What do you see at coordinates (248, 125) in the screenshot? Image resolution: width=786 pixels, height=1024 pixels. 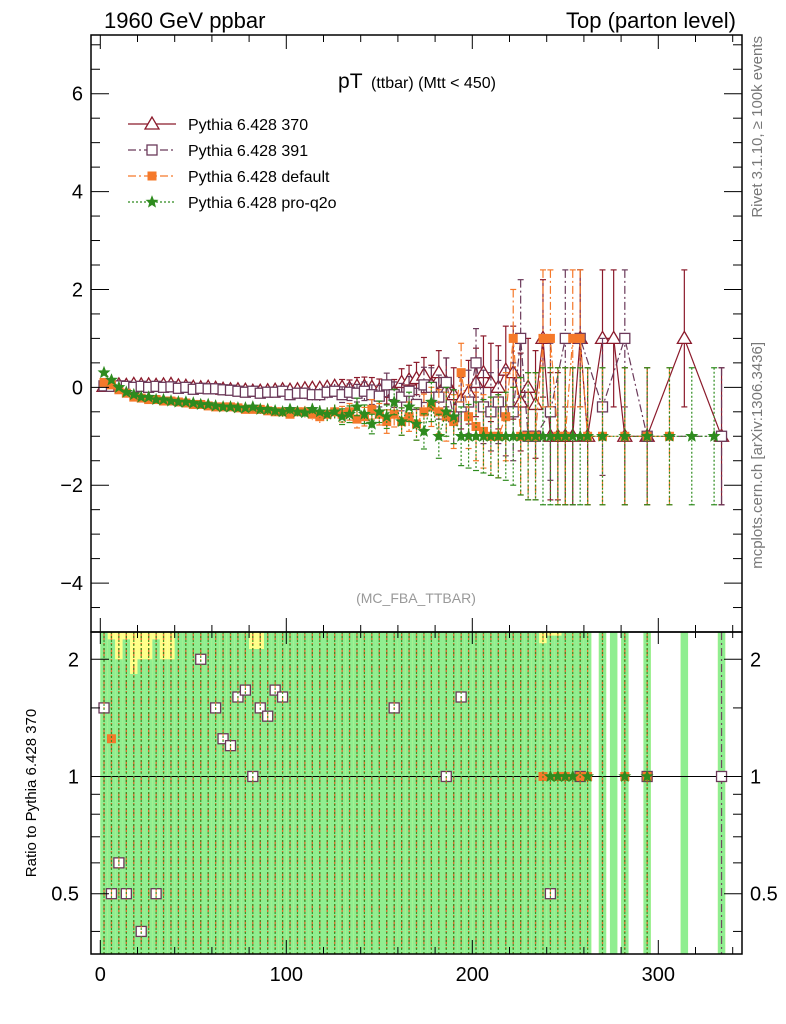 I see `legend-label: Pythia 6.428 370` at bounding box center [248, 125].